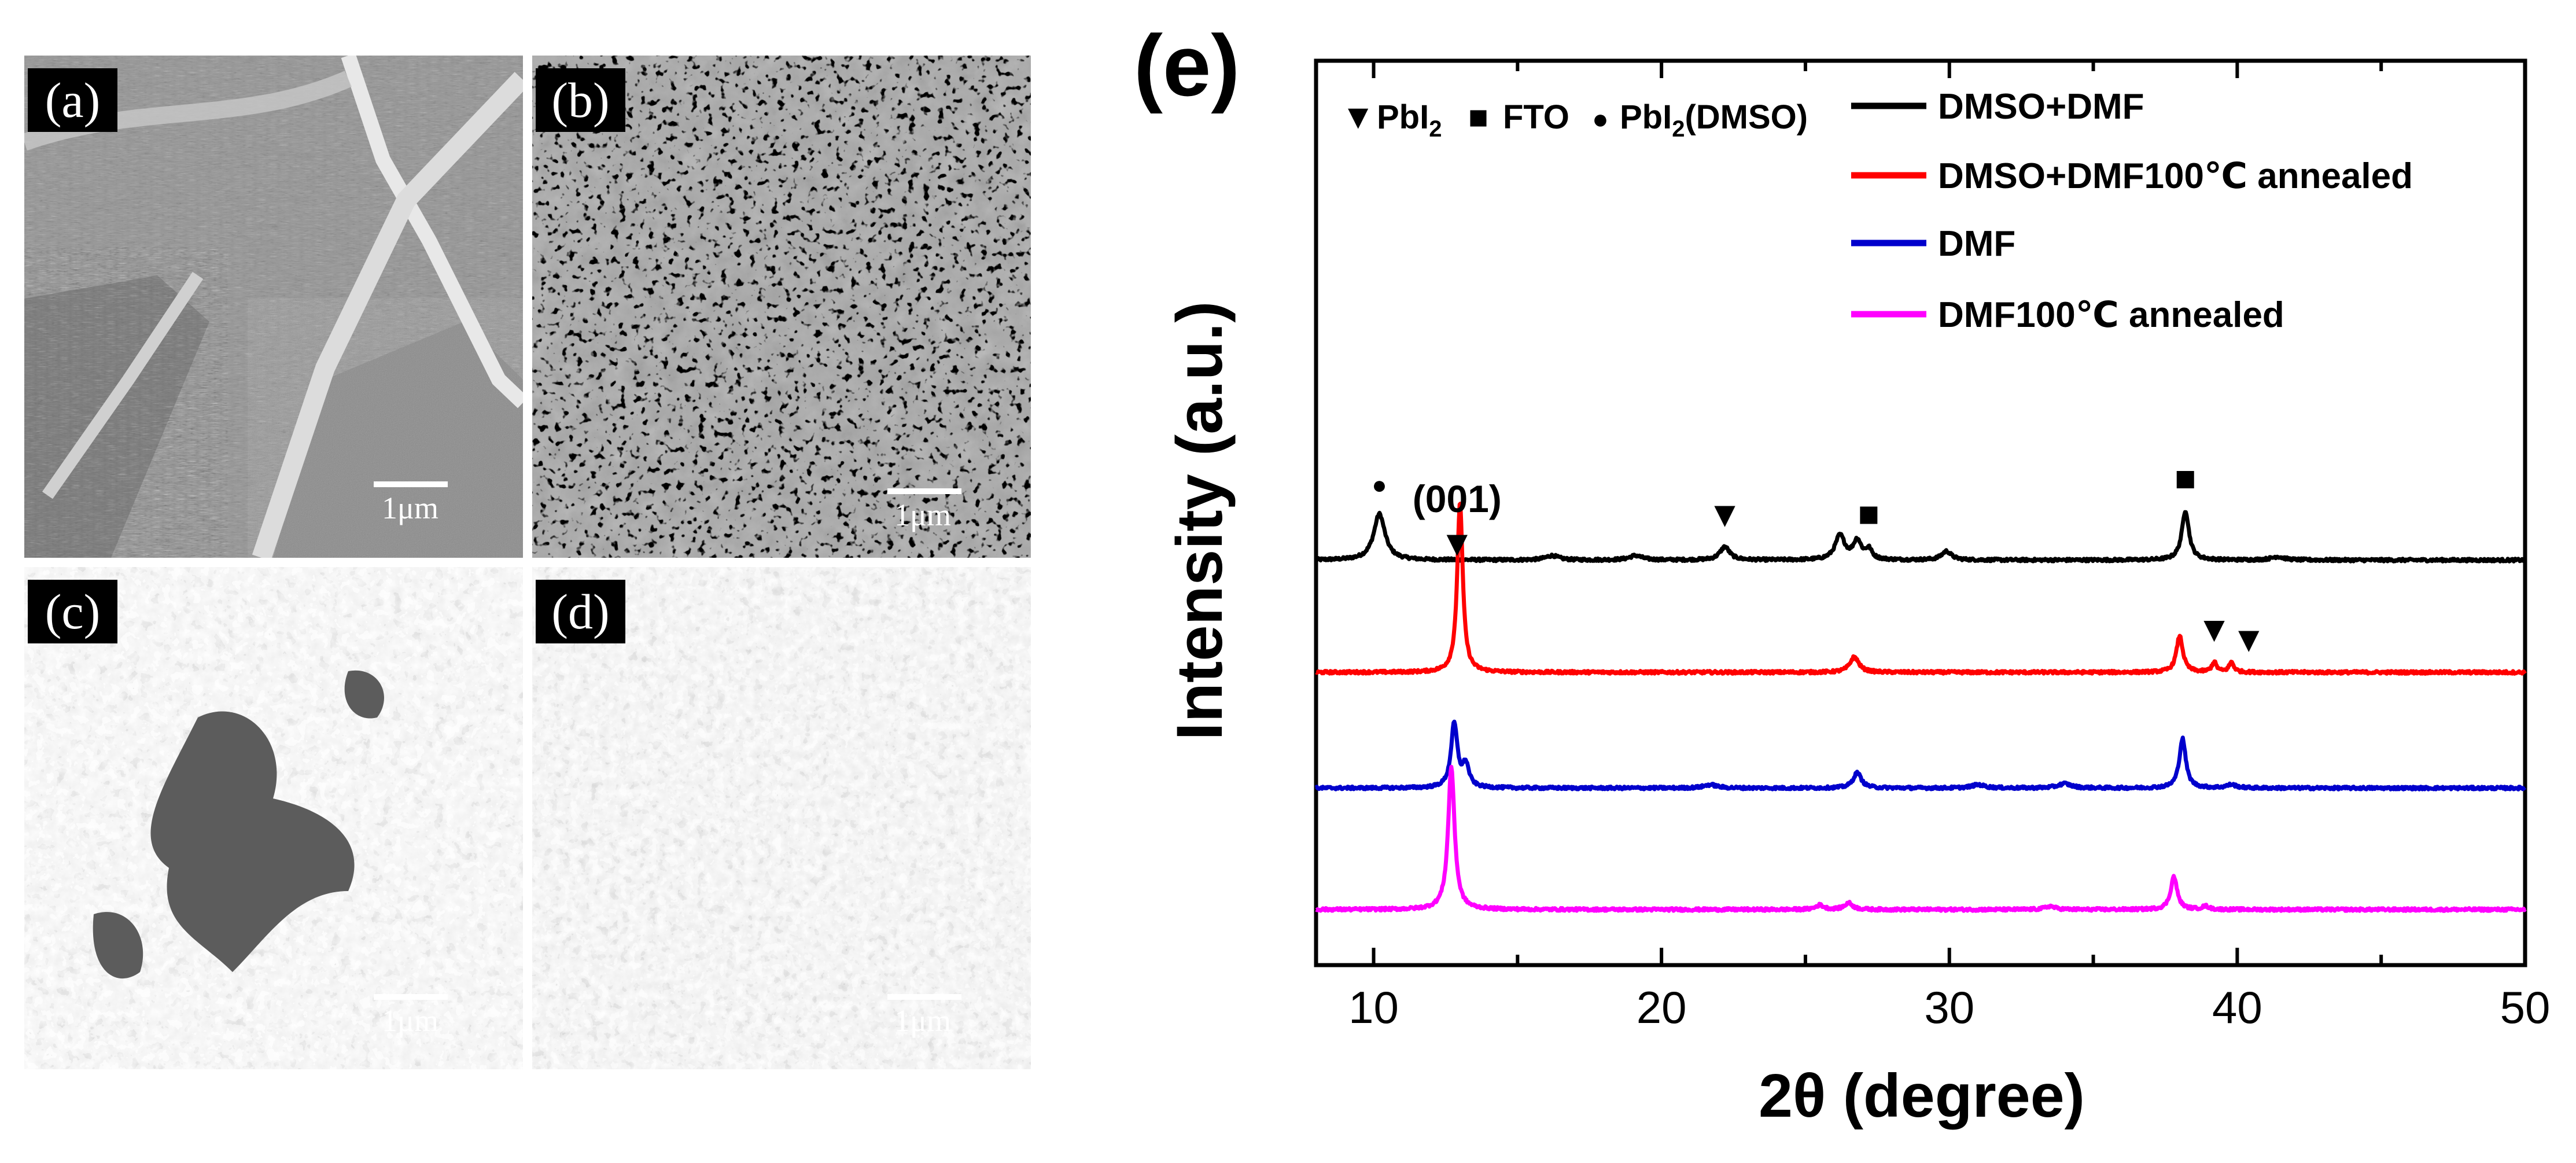  I want to click on sem-image-d, so click(781, 818).